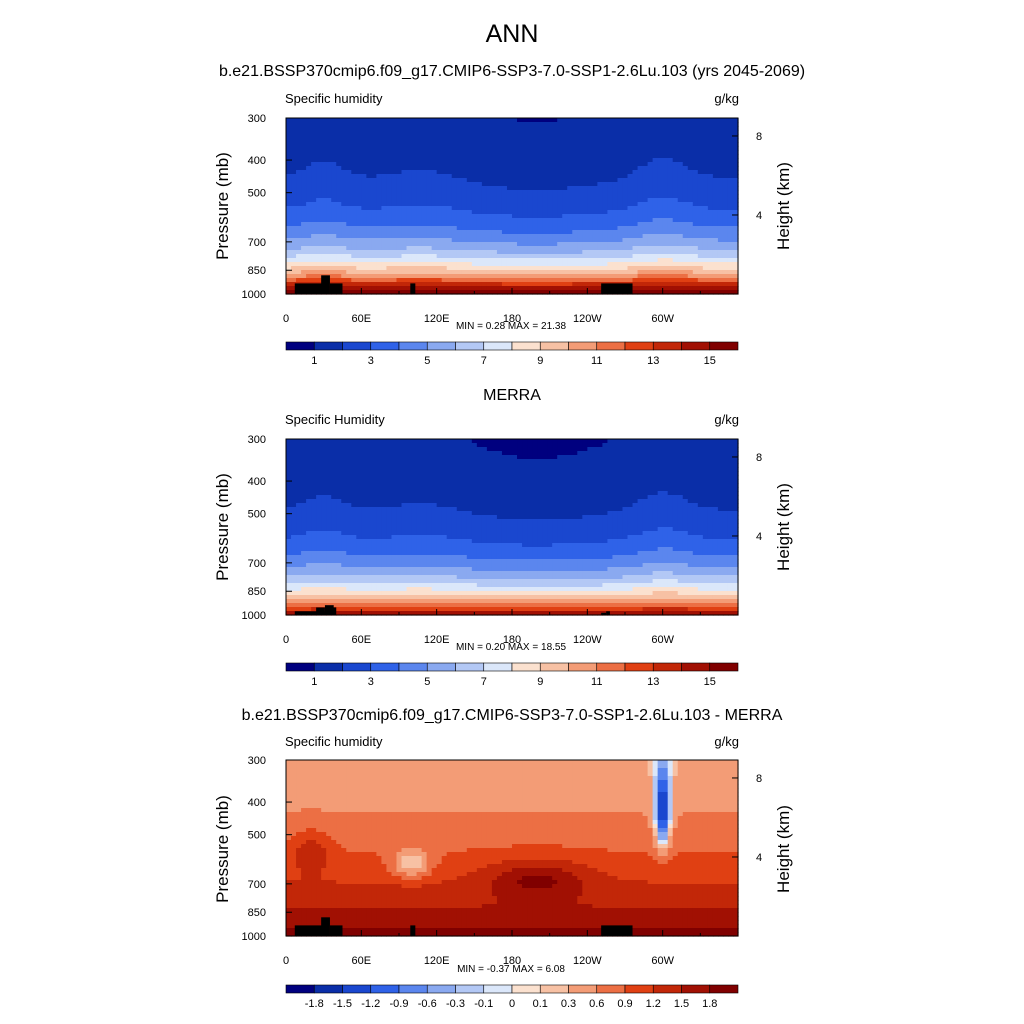 Image resolution: width=1024 pixels, height=1024 pixels. I want to click on topography-block, so click(309, 288).